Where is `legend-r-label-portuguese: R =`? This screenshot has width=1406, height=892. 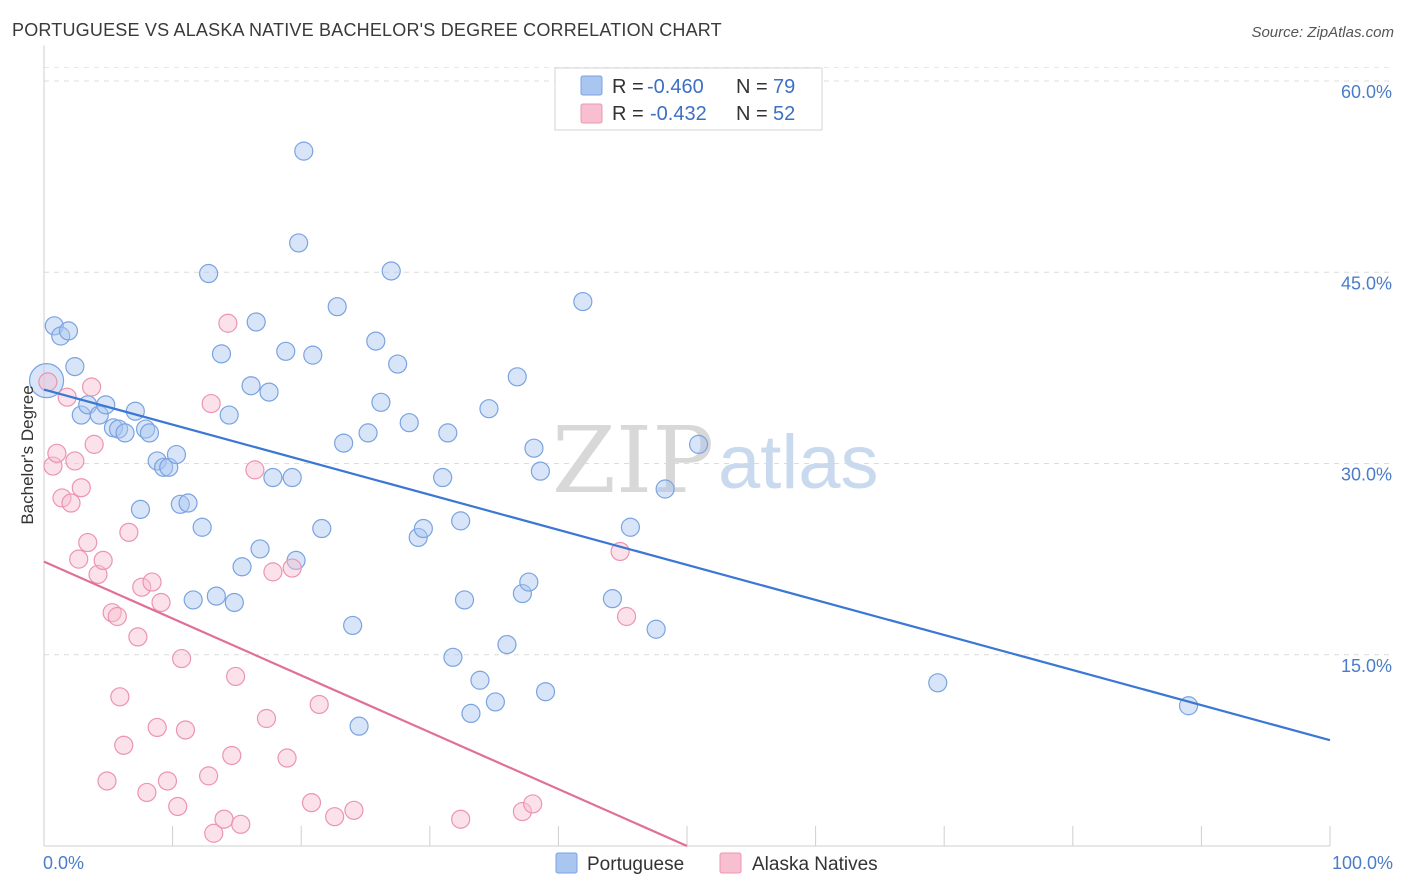
legend-r-label-portuguese: R = is located at coordinates (628, 87).